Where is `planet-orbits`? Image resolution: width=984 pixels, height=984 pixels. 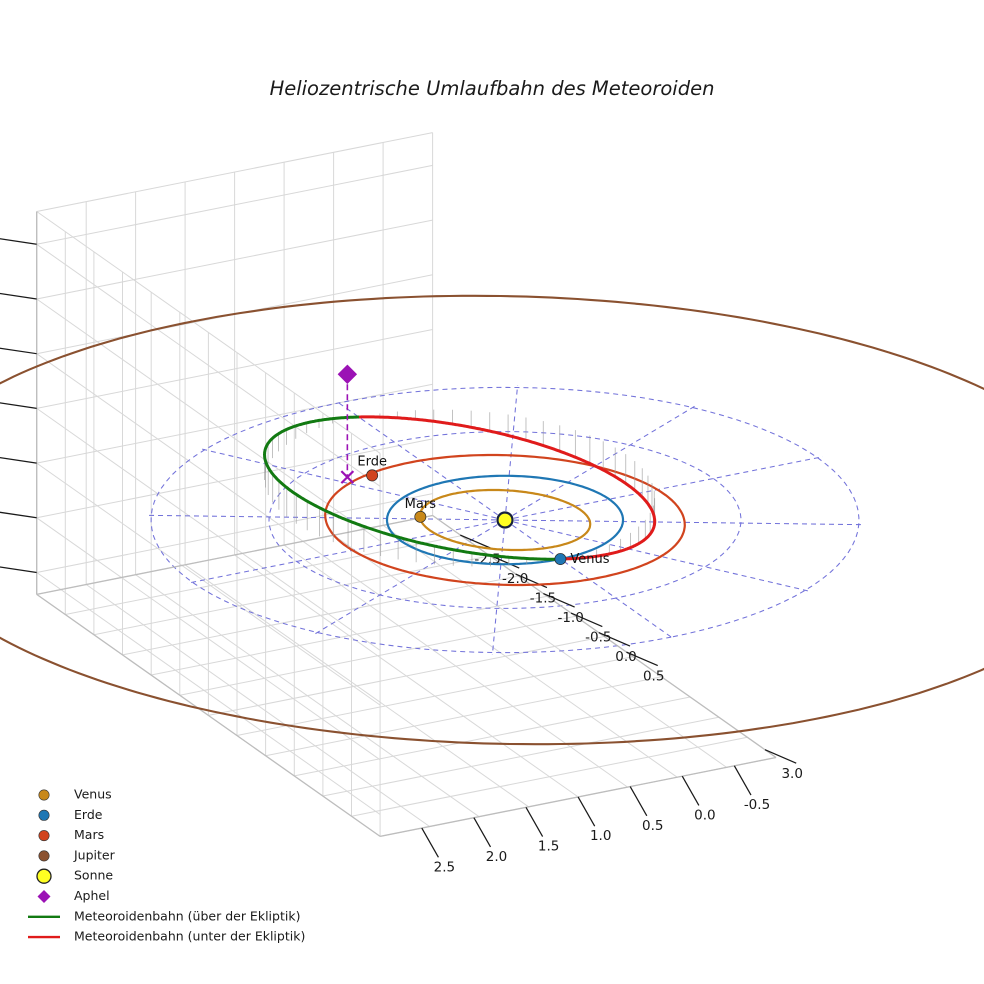 planet-orbits is located at coordinates (505, 520).